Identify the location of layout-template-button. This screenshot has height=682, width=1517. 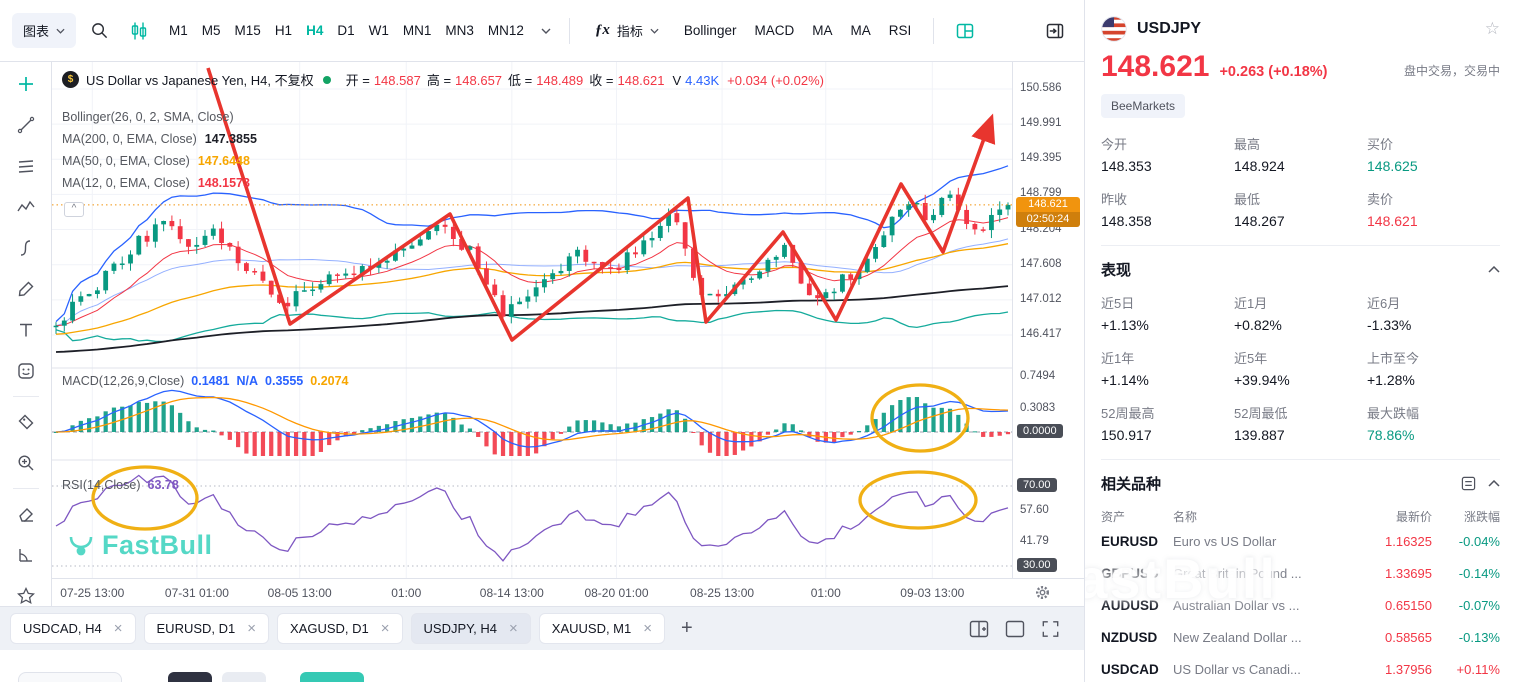
(965, 31).